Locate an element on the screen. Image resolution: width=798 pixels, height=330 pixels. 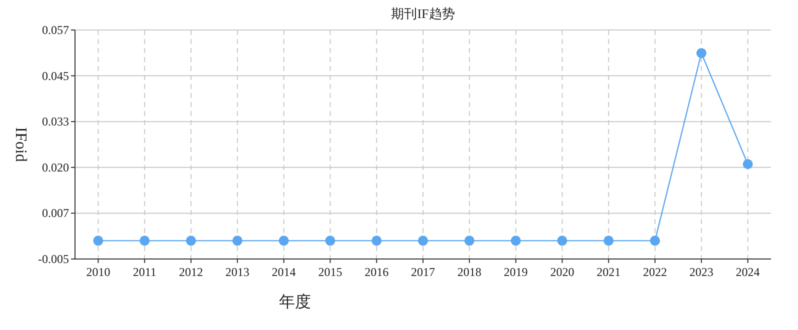
x-tick-label: 2018 is located at coordinates (469, 272).